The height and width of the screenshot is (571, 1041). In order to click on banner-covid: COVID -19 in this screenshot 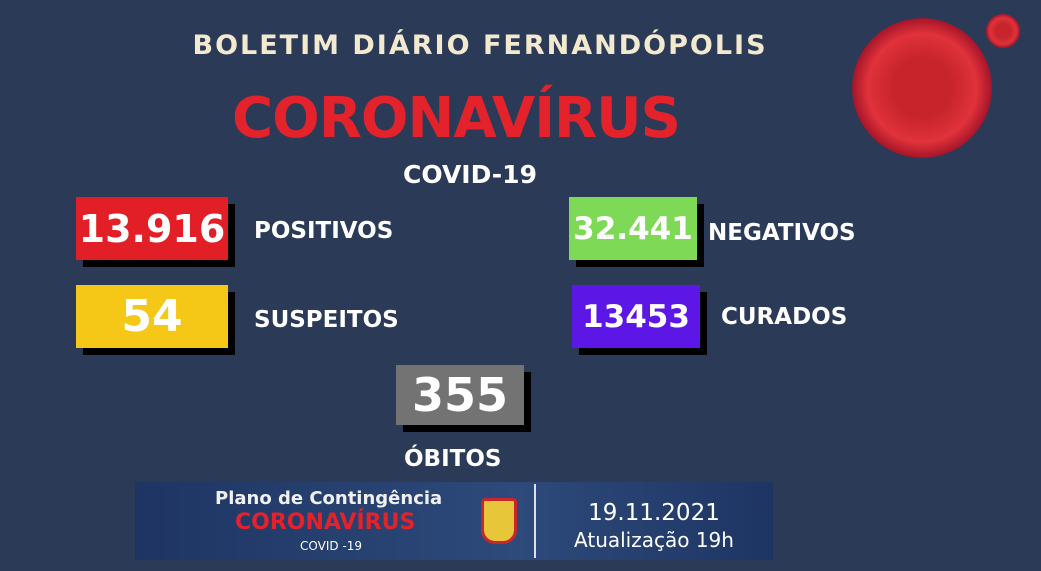, I will do `click(331, 546)`.